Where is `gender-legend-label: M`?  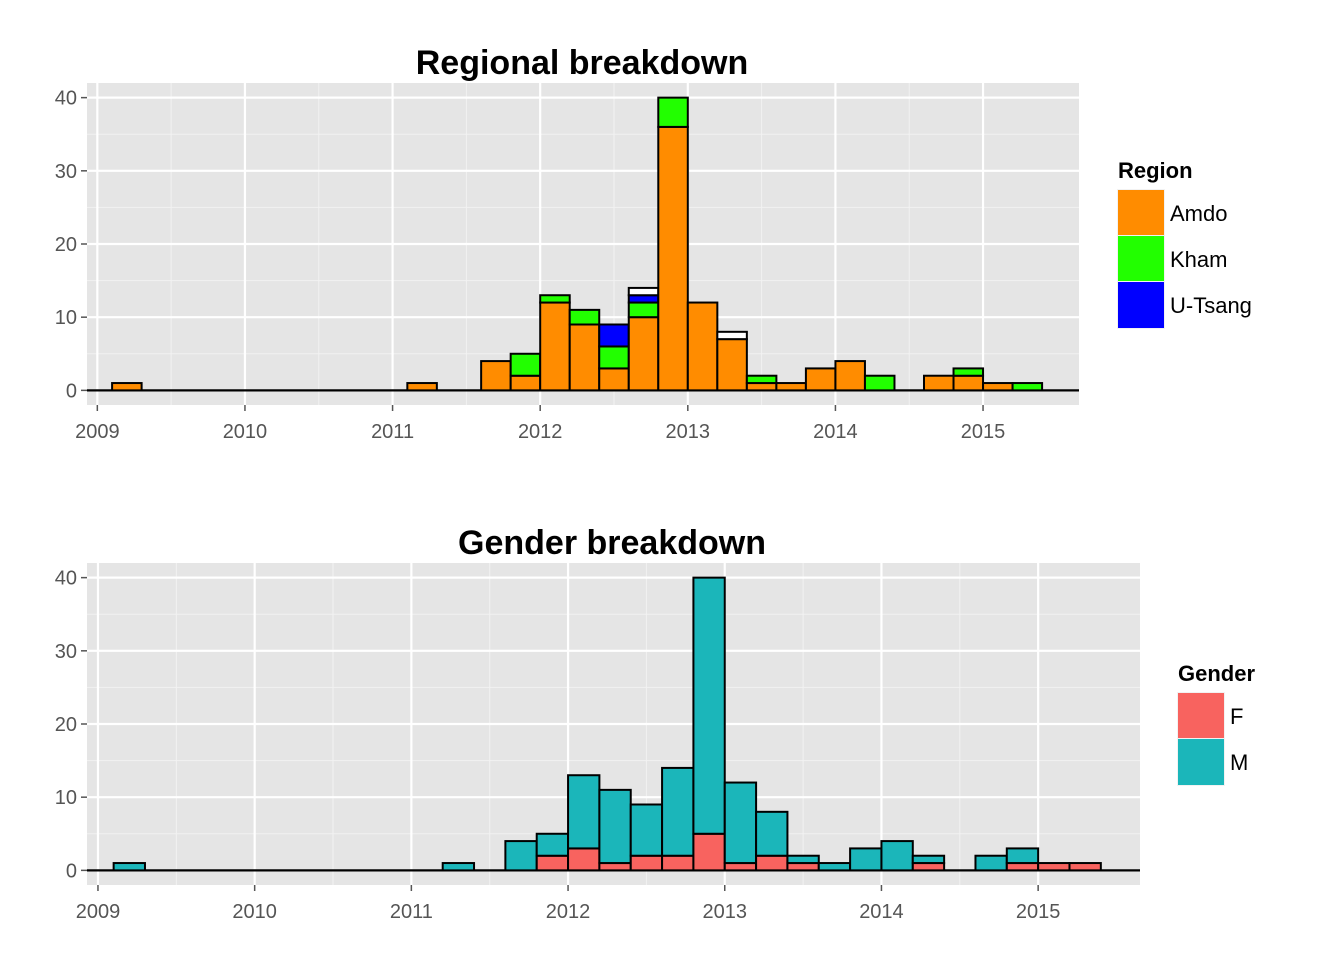 gender-legend-label: M is located at coordinates (1239, 762).